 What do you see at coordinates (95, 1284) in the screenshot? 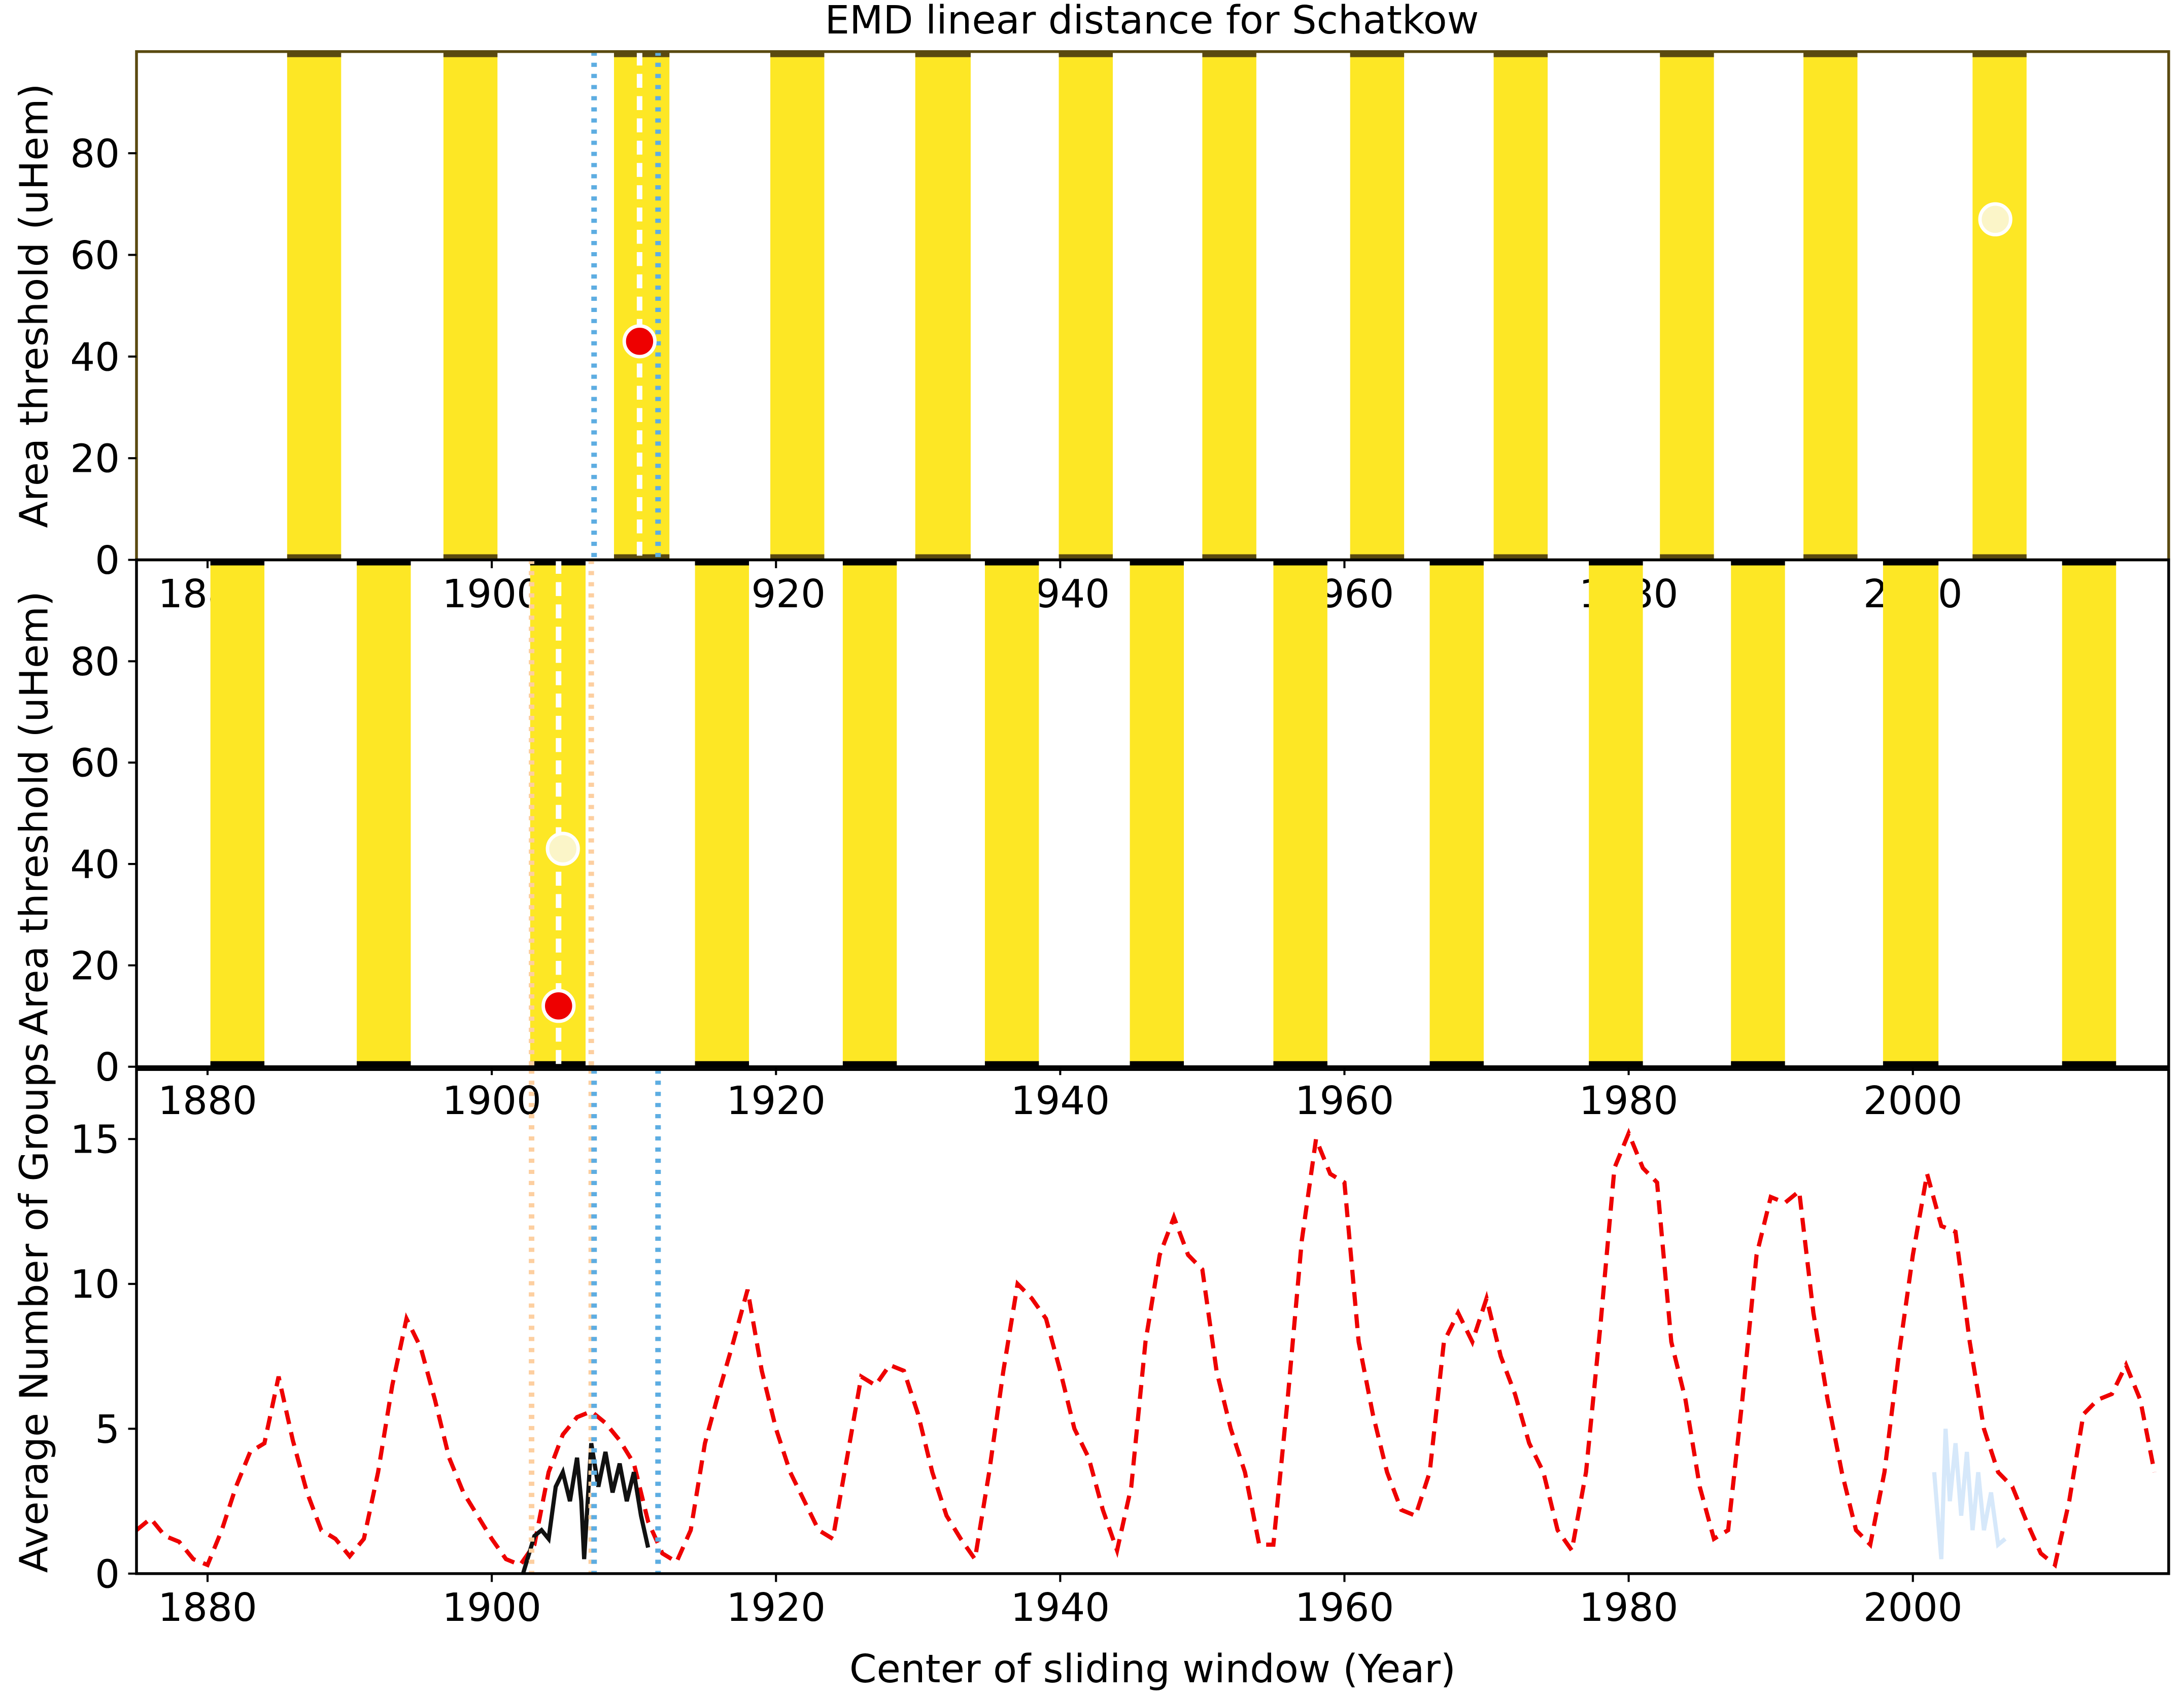
I see `y-tick-label: 10` at bounding box center [95, 1284].